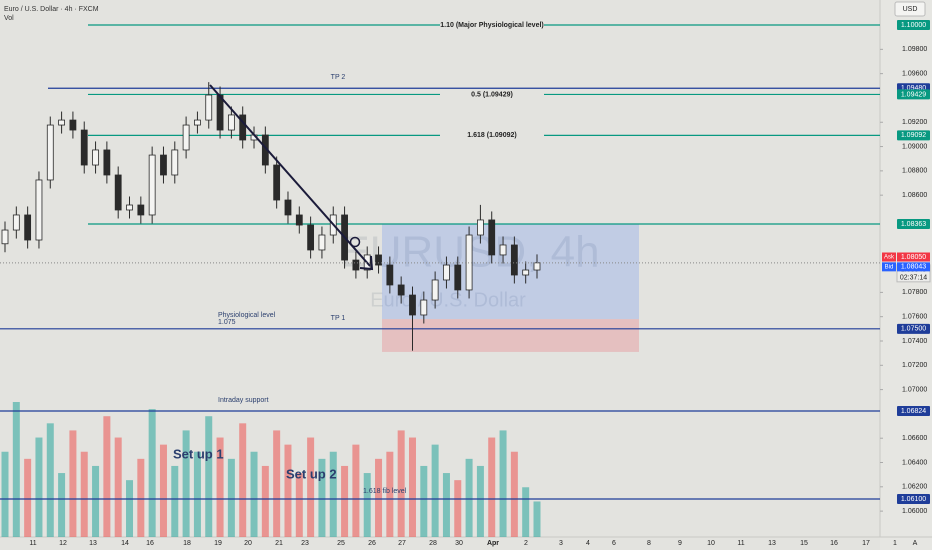 This screenshot has width=932, height=550. Describe the element at coordinates (915, 543) in the screenshot. I see `scale-button: A` at that location.